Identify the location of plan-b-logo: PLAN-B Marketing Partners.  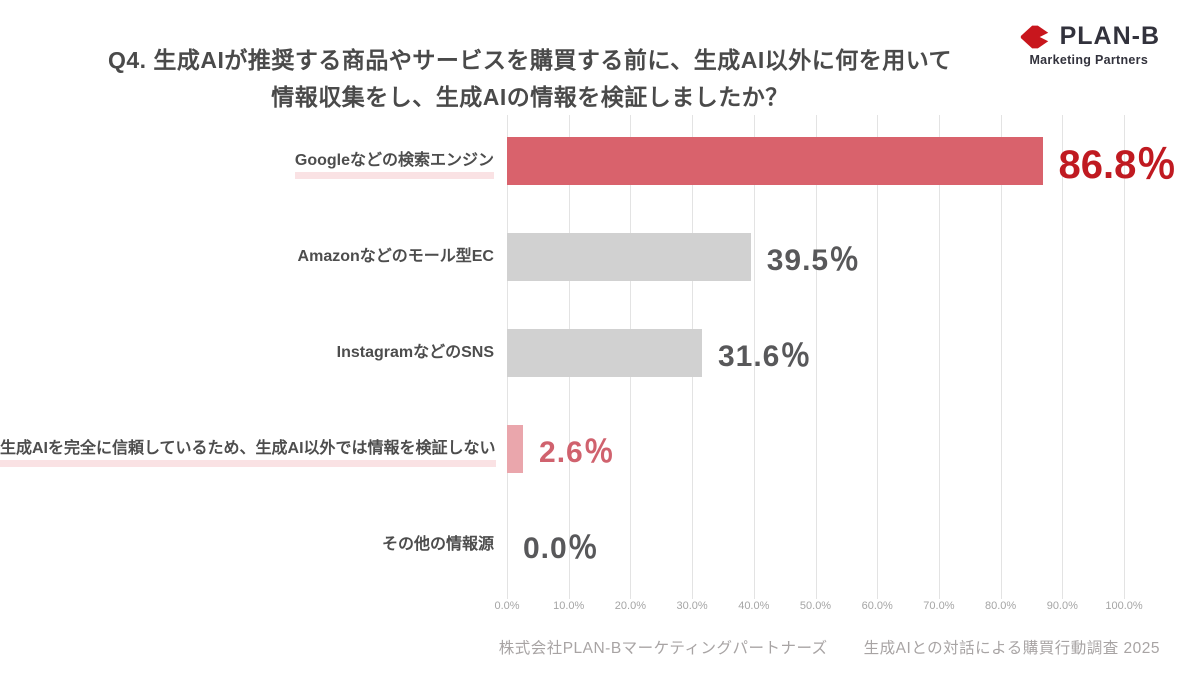
(1089, 44).